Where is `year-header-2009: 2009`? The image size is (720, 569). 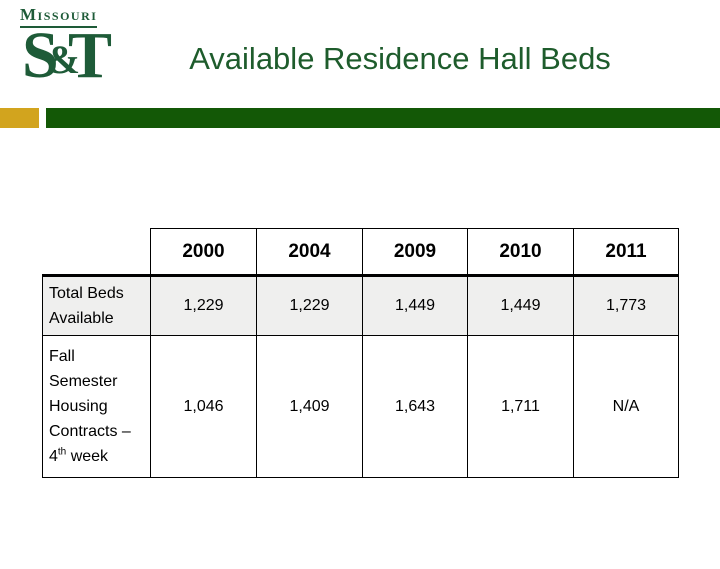 year-header-2009: 2009 is located at coordinates (415, 252).